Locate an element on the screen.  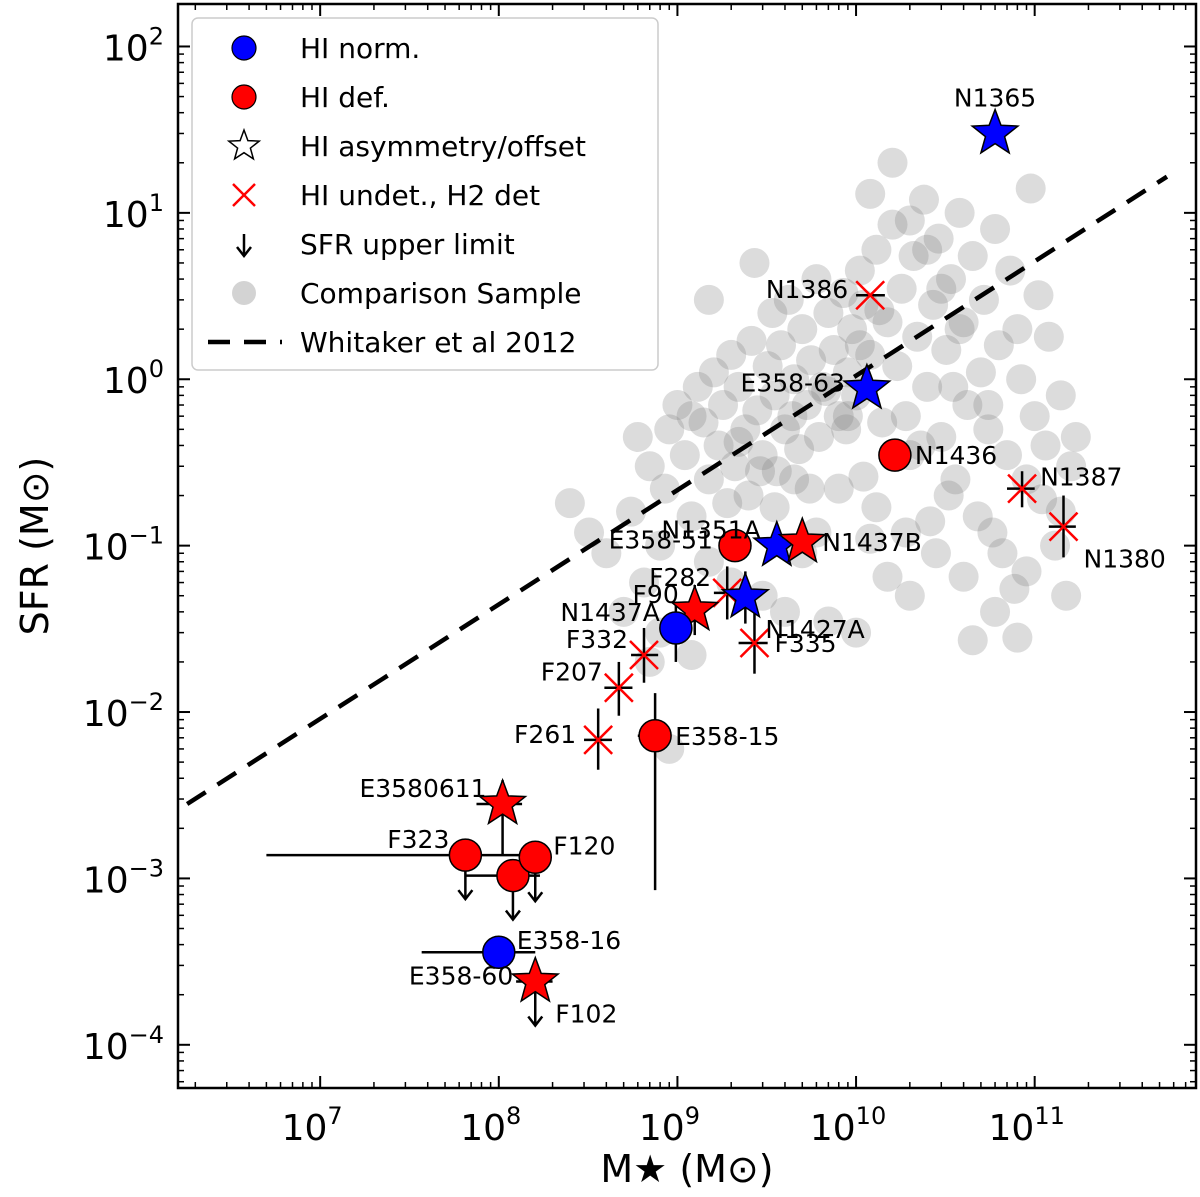
label-f207: F207 is located at coordinates (572, 672).